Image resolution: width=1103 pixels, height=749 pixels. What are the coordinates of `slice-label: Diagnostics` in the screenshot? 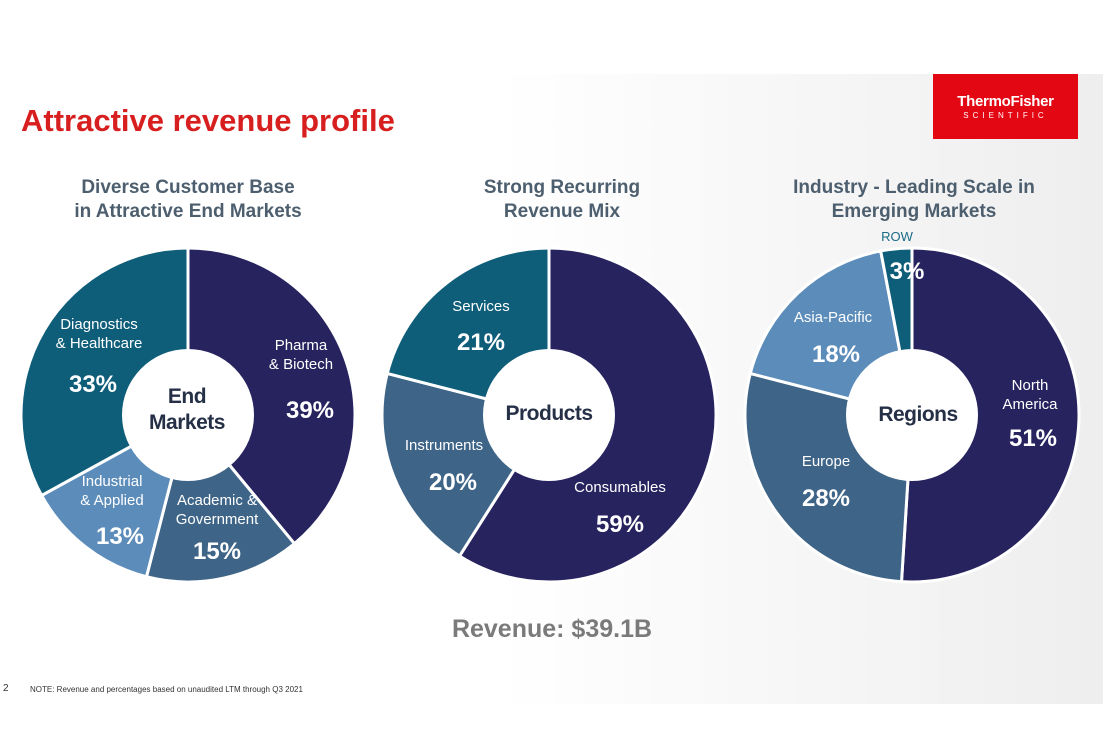 It's located at (99, 324).